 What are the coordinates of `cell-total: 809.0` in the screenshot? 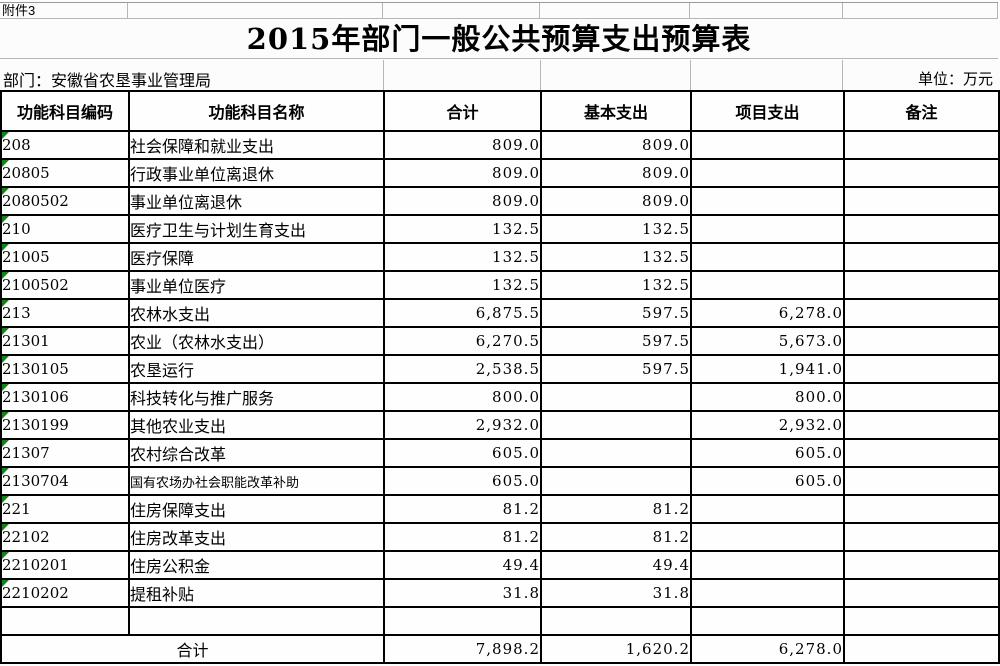 It's located at (462, 201).